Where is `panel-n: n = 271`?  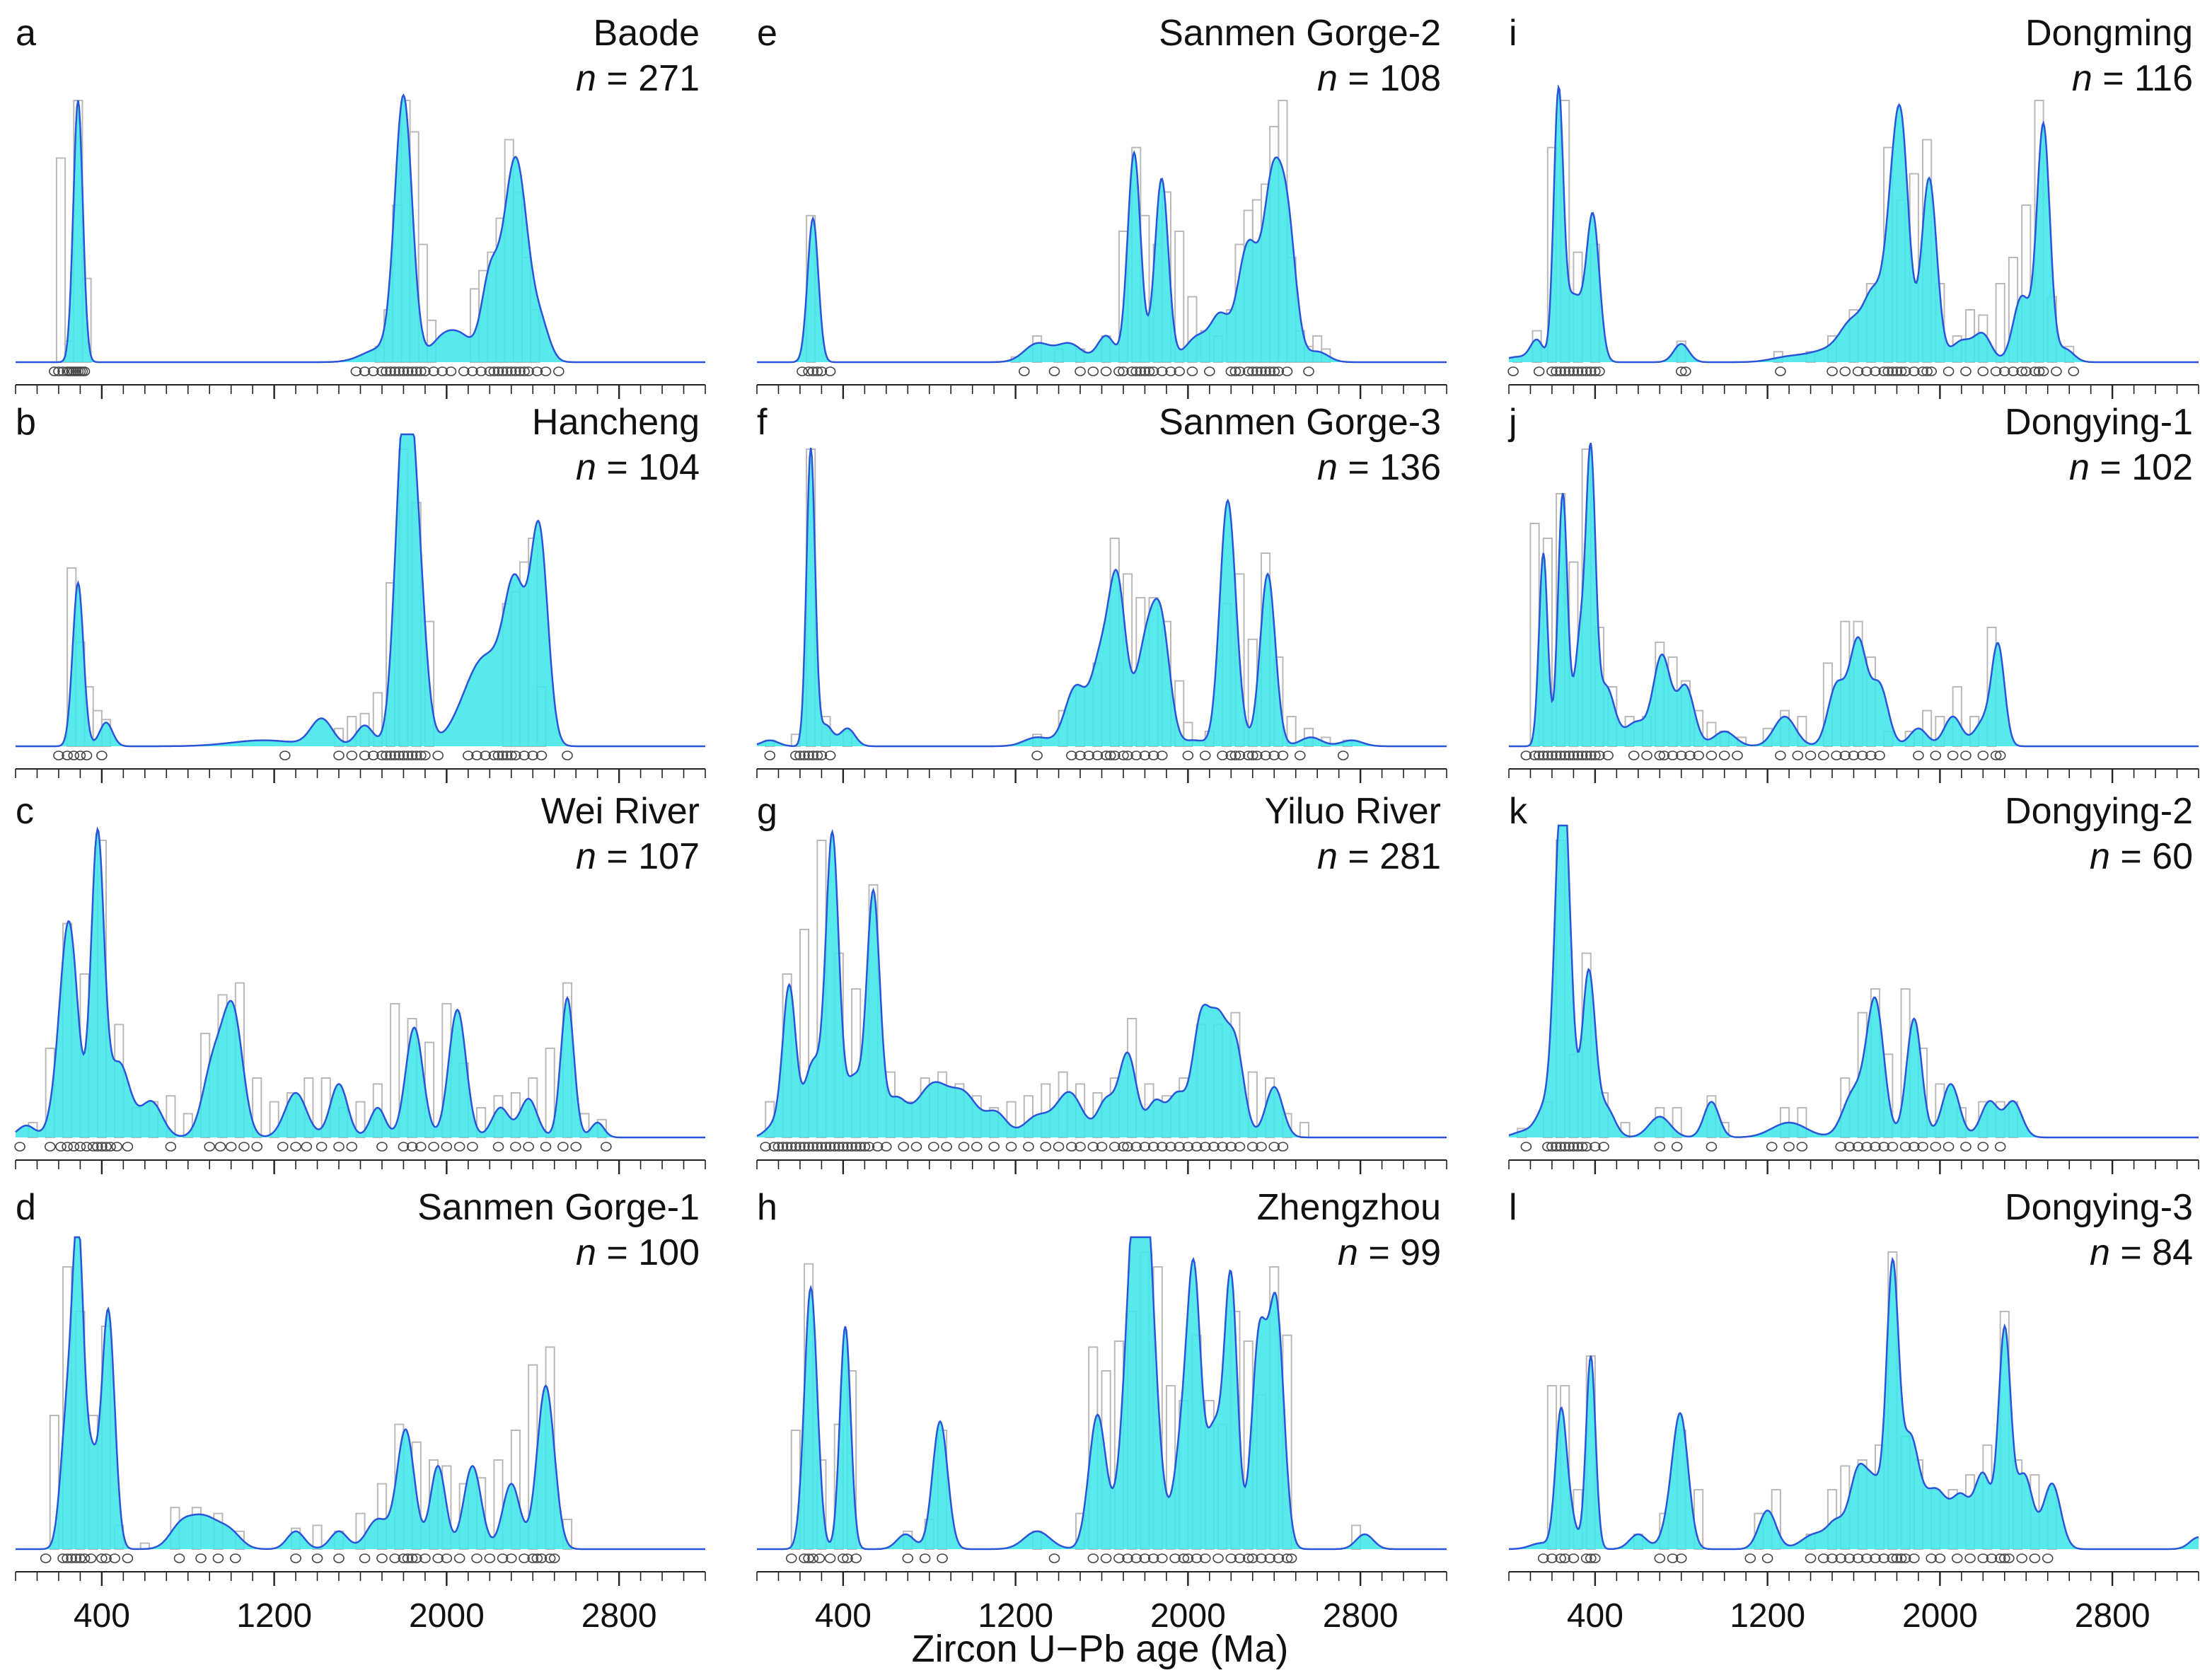
panel-n: n = 271 is located at coordinates (638, 78).